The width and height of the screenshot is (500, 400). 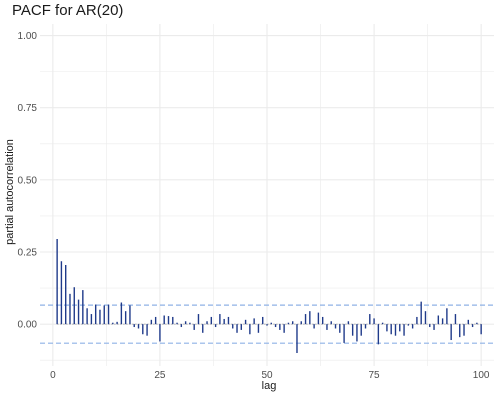 What do you see at coordinates (267, 324) in the screenshot?
I see `confidence-band` at bounding box center [267, 324].